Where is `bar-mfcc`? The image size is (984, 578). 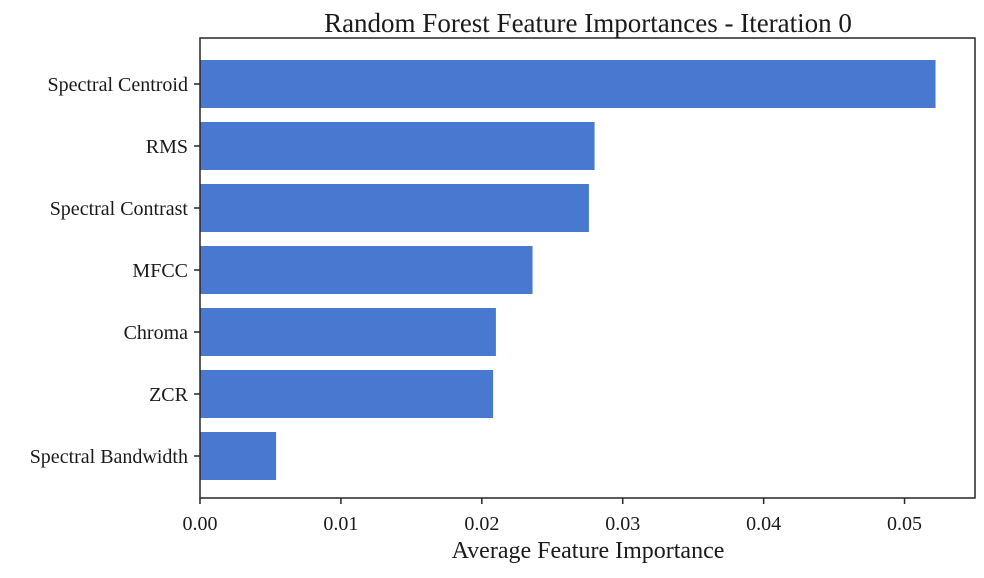 bar-mfcc is located at coordinates (366, 270).